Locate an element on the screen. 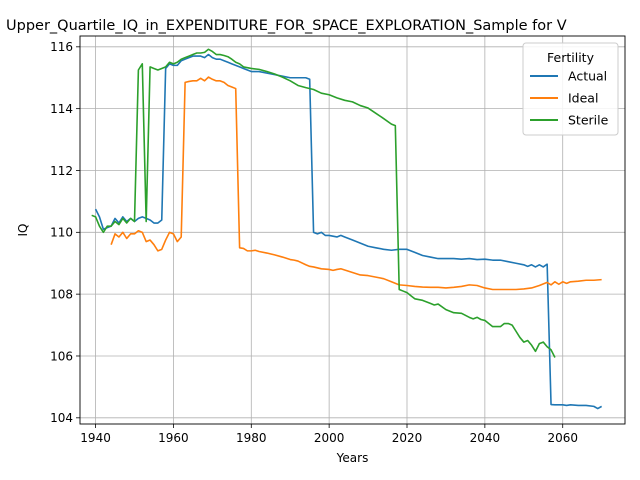  x-tick-label: 2040 is located at coordinates (485, 438).